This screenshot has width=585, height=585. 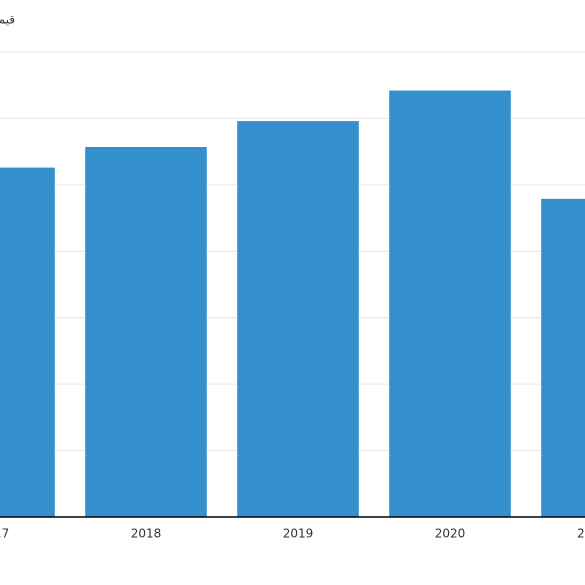 I want to click on chart-title: قيم, so click(x=7, y=20).